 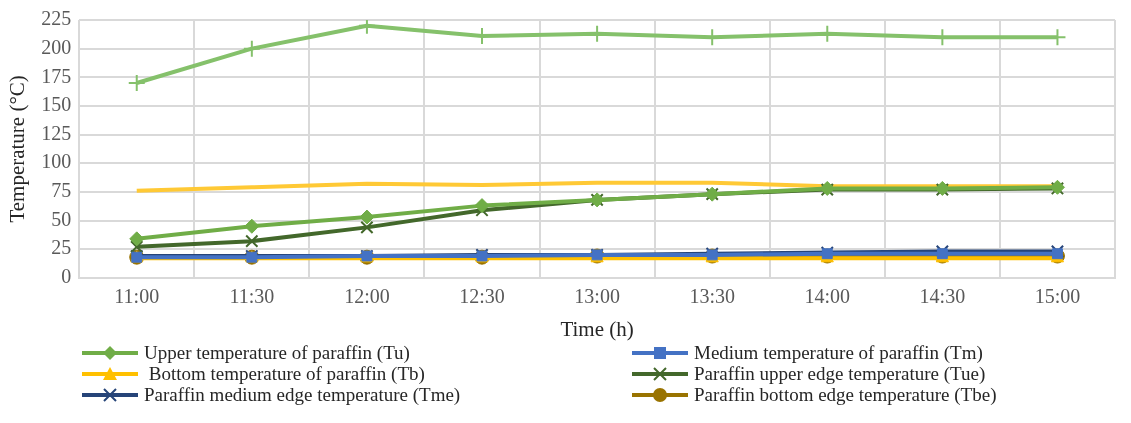 What do you see at coordinates (597, 296) in the screenshot?
I see `x-tick-label: 13:00` at bounding box center [597, 296].